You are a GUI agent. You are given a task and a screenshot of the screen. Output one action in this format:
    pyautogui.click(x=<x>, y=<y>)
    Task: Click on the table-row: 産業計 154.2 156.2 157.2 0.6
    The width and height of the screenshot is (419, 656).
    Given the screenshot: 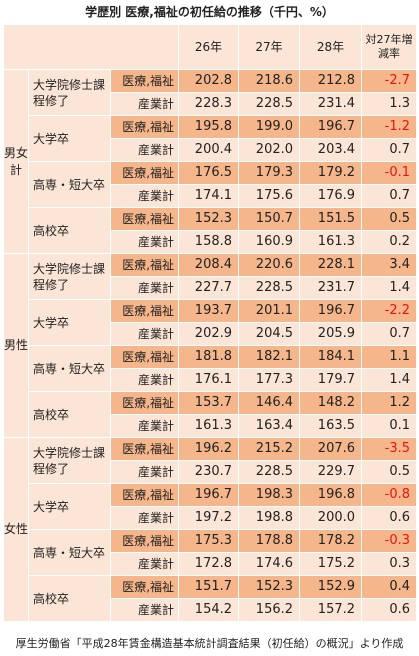 What is the action you would take?
    pyautogui.click(x=211, y=610)
    